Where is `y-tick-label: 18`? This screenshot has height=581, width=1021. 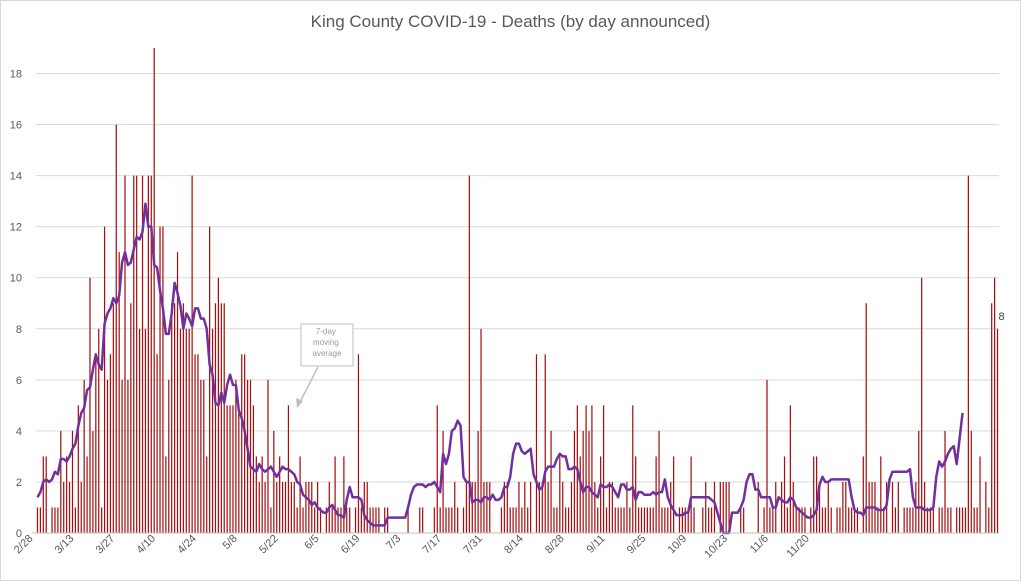 y-tick-label: 18 is located at coordinates (16, 75).